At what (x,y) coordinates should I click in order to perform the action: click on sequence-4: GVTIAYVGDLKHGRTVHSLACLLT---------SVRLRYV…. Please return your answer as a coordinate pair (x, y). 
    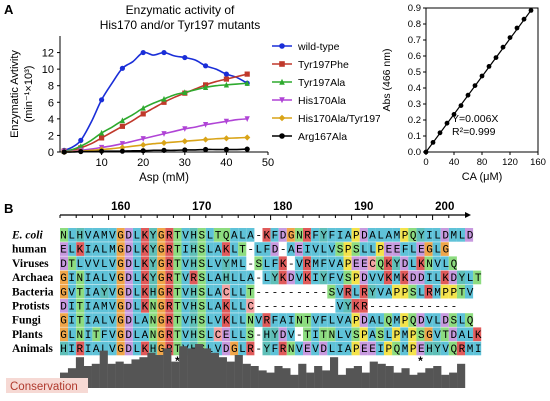
    Looking at the image, I should click on (266, 293).